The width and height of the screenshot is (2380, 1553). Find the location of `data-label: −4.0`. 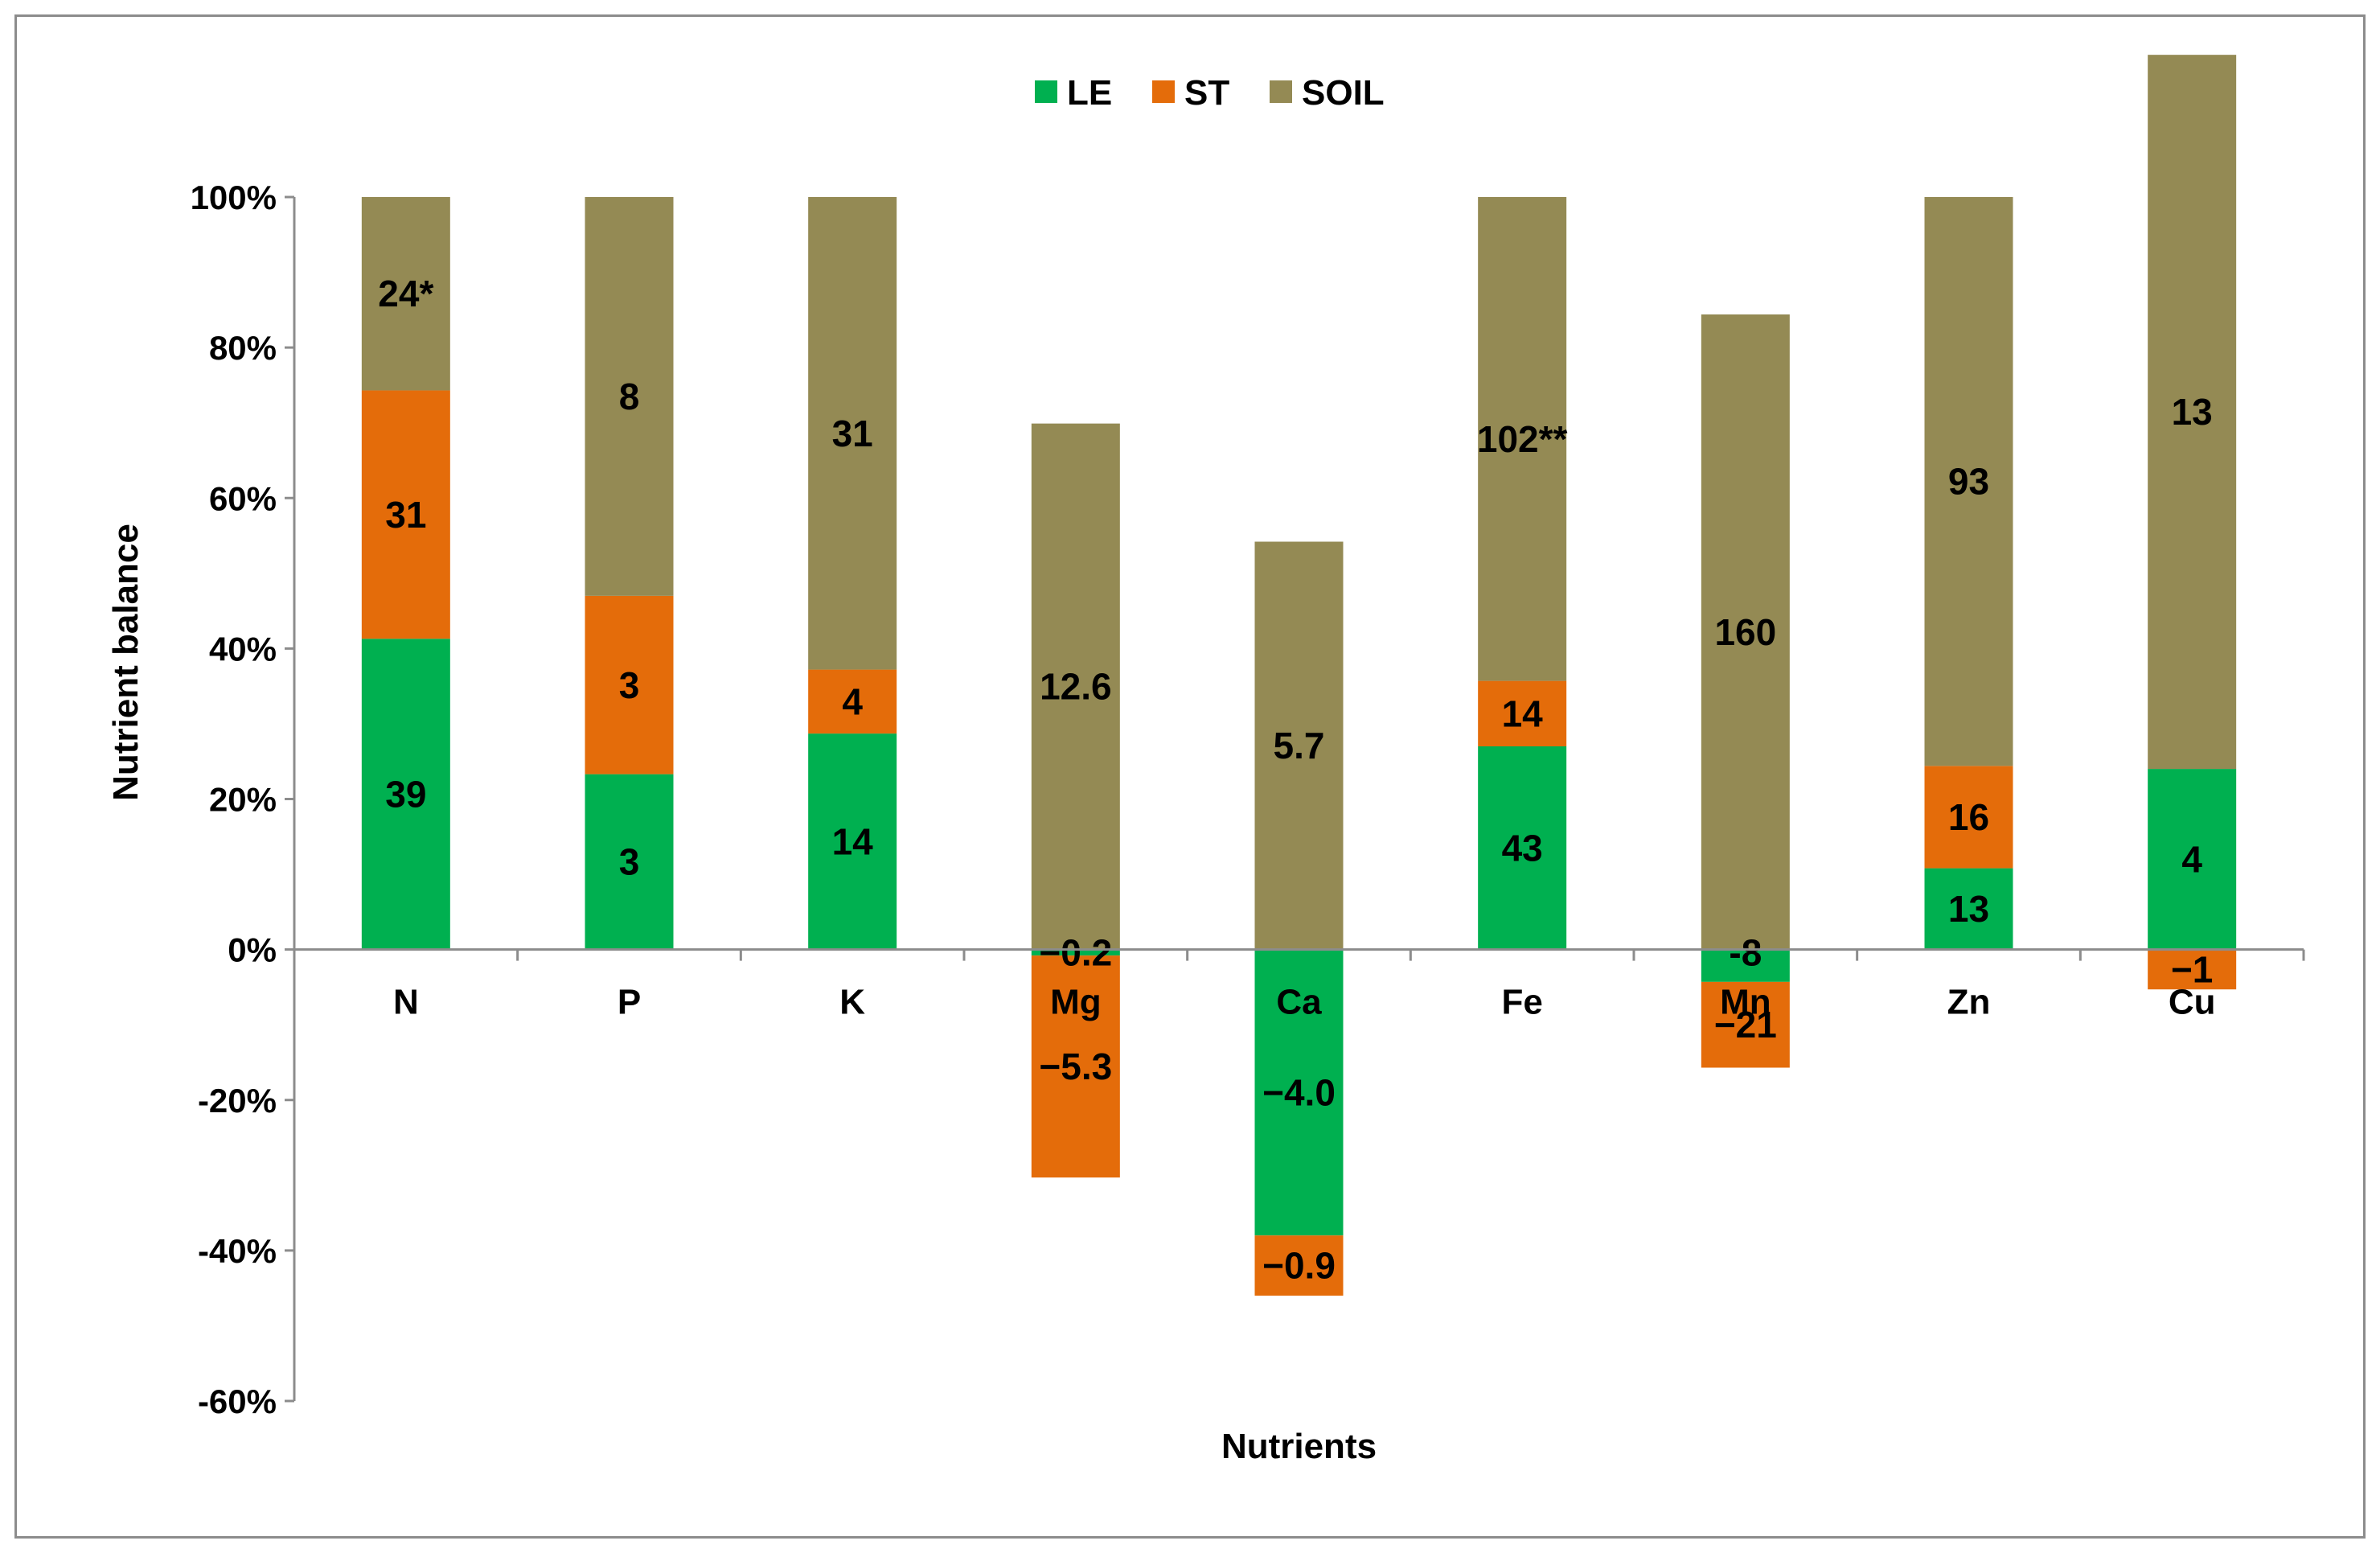

data-label: −4.0 is located at coordinates (1299, 1092).